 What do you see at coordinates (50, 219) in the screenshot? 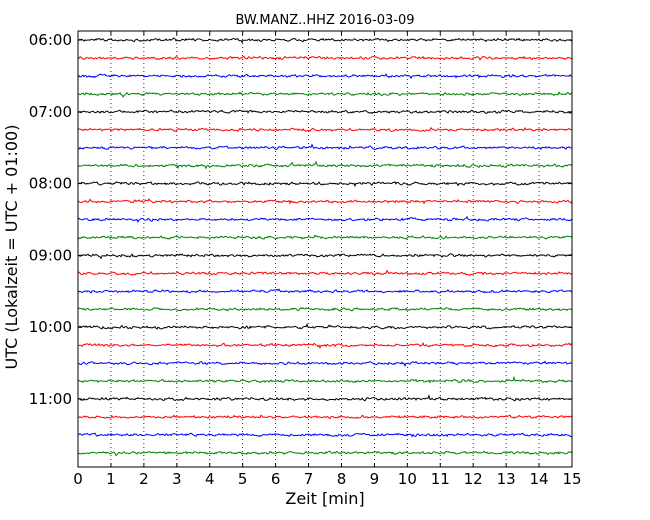
I see `y-tick-labels: 06:00 07:00 08:00 09:00 10:00 11:00` at bounding box center [50, 219].